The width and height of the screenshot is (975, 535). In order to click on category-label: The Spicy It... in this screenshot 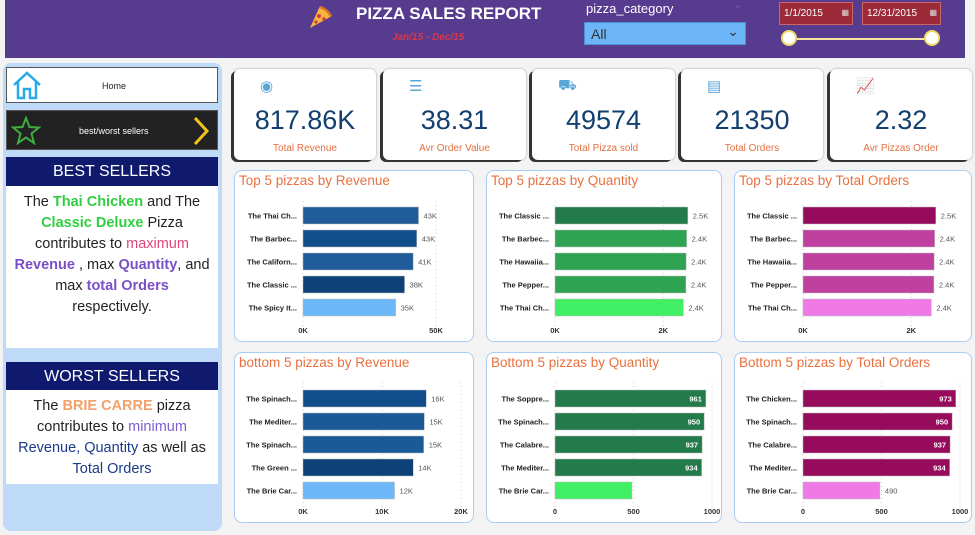, I will do `click(273, 308)`.